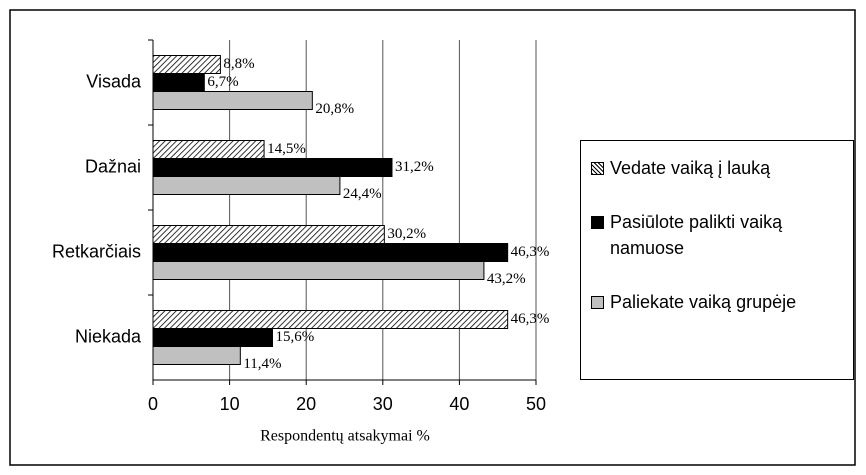  I want to click on x-tick-label: 50, so click(536, 404).